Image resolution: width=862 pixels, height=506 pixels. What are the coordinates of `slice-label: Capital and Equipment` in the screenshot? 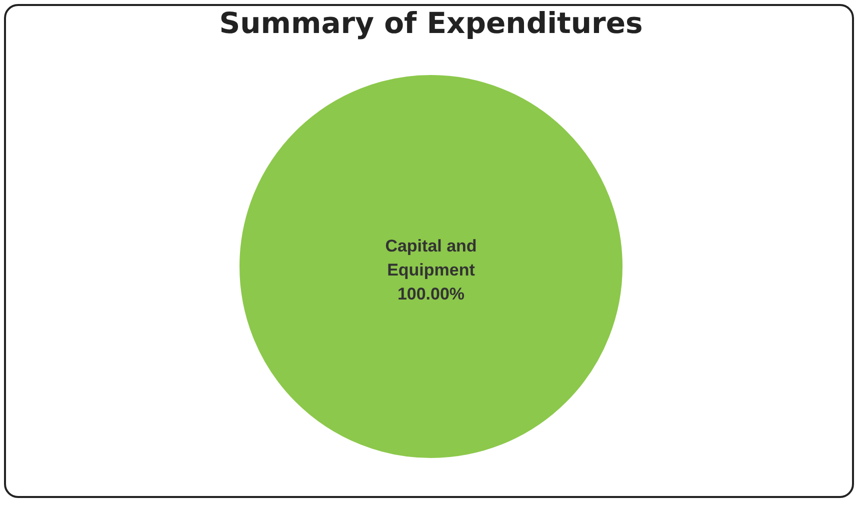 It's located at (431, 258).